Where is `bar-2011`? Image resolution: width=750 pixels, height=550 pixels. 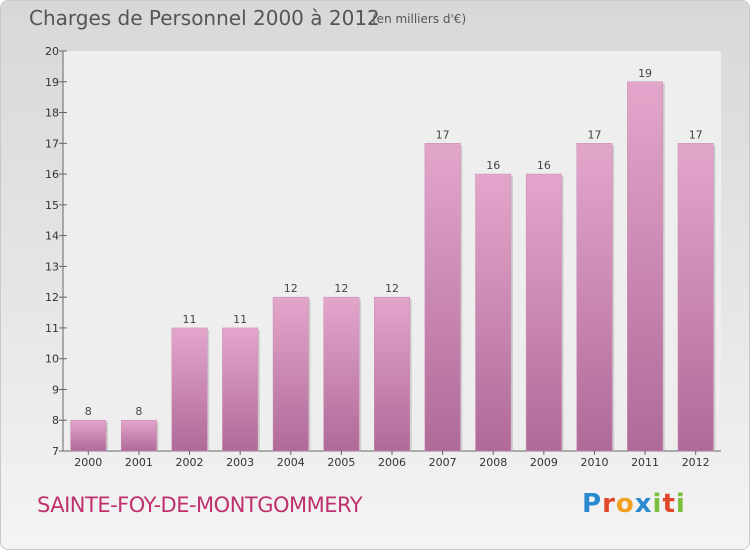
bar-2011 is located at coordinates (645, 266).